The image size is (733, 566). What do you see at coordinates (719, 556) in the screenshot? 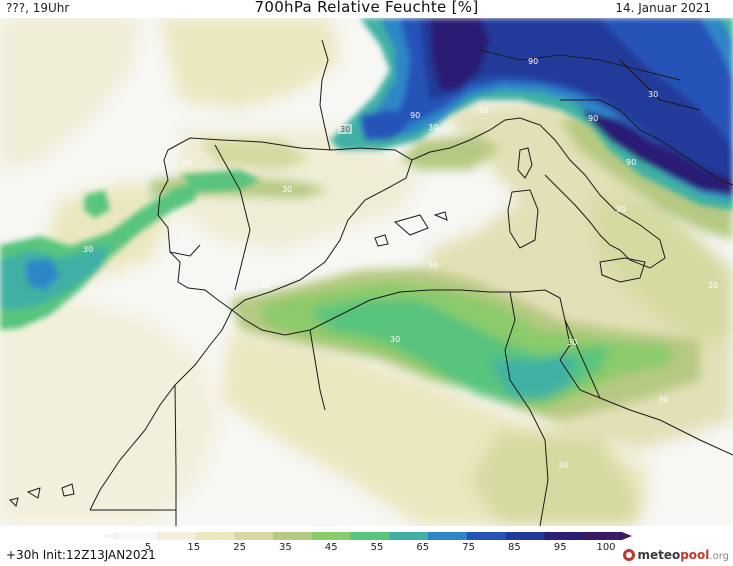
I see `brand-suffix: .org` at bounding box center [719, 556].